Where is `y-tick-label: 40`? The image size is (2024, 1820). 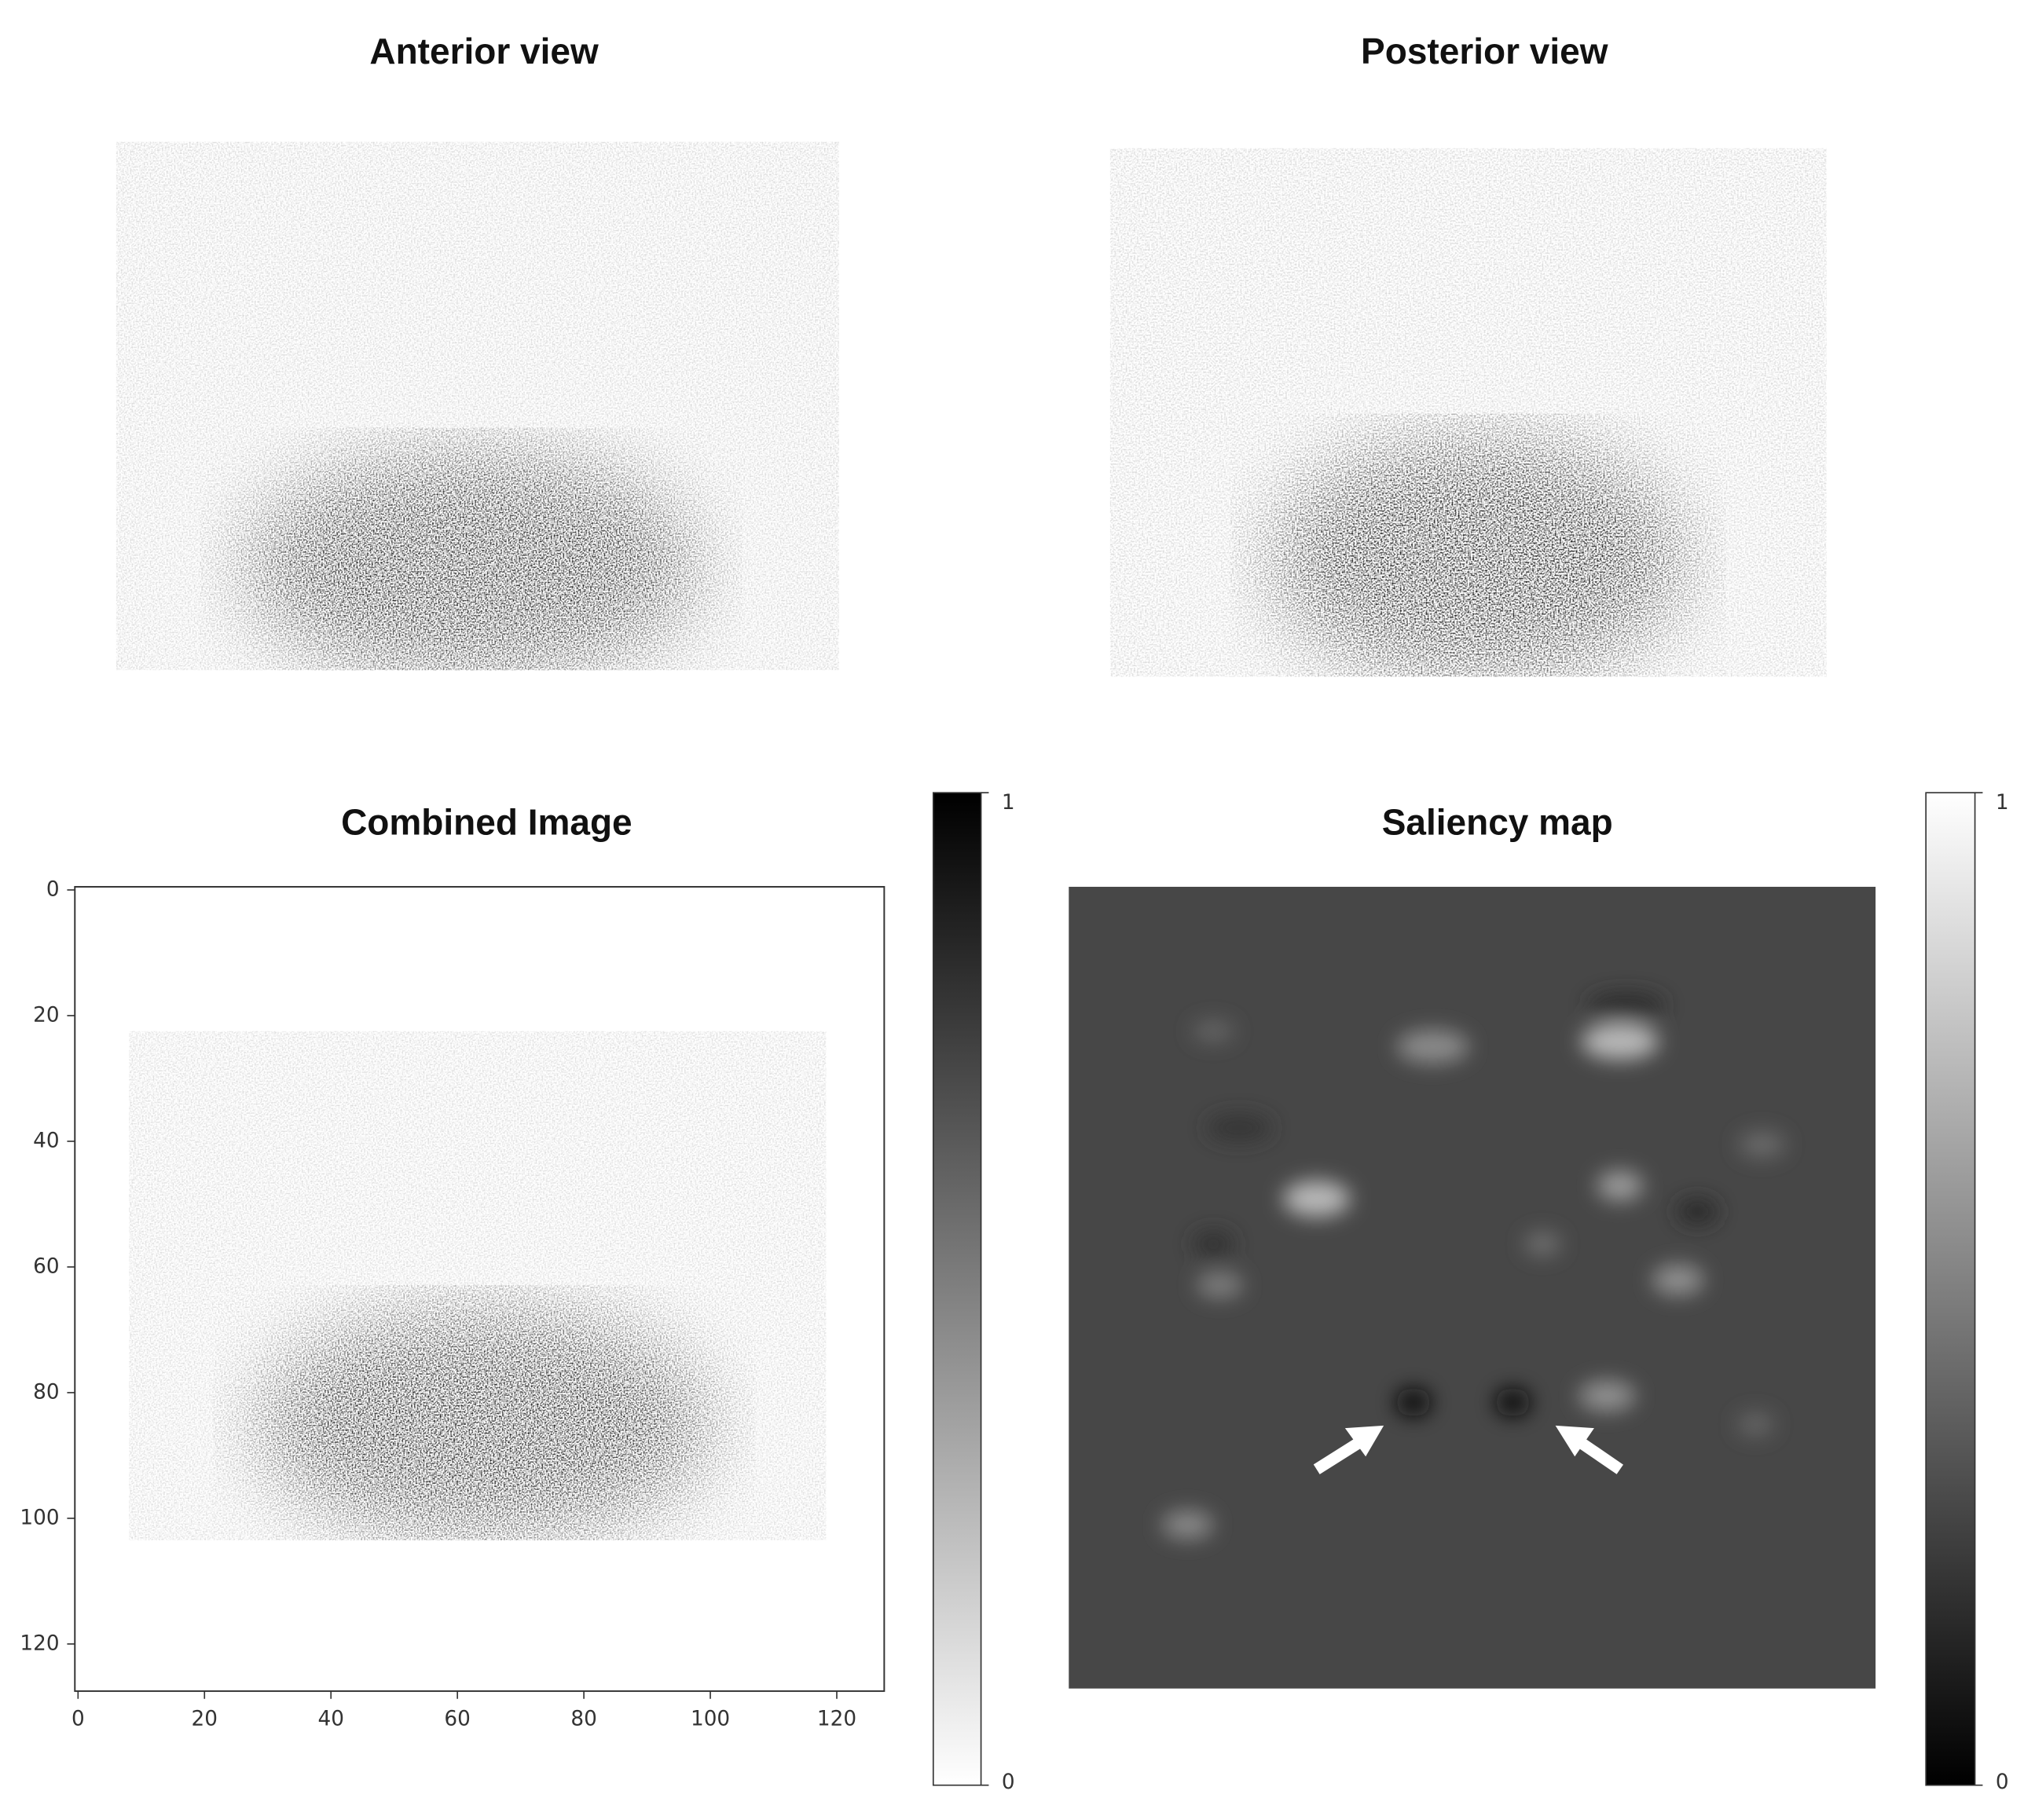
y-tick-label: 40 is located at coordinates (46, 1140).